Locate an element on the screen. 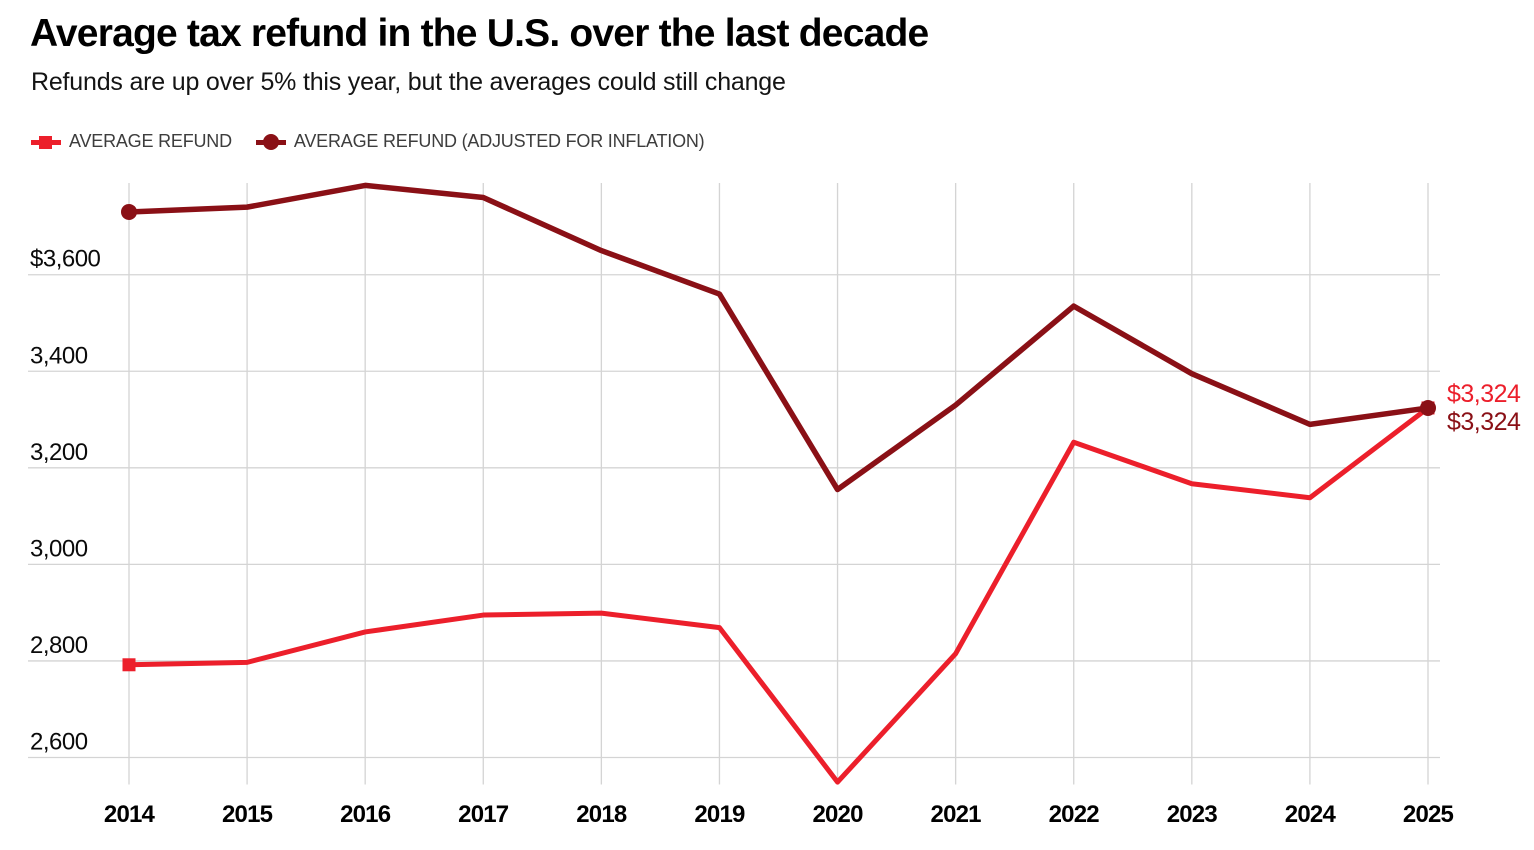 The width and height of the screenshot is (1534, 850). x-axis-tick-label: 2023 is located at coordinates (1192, 814).